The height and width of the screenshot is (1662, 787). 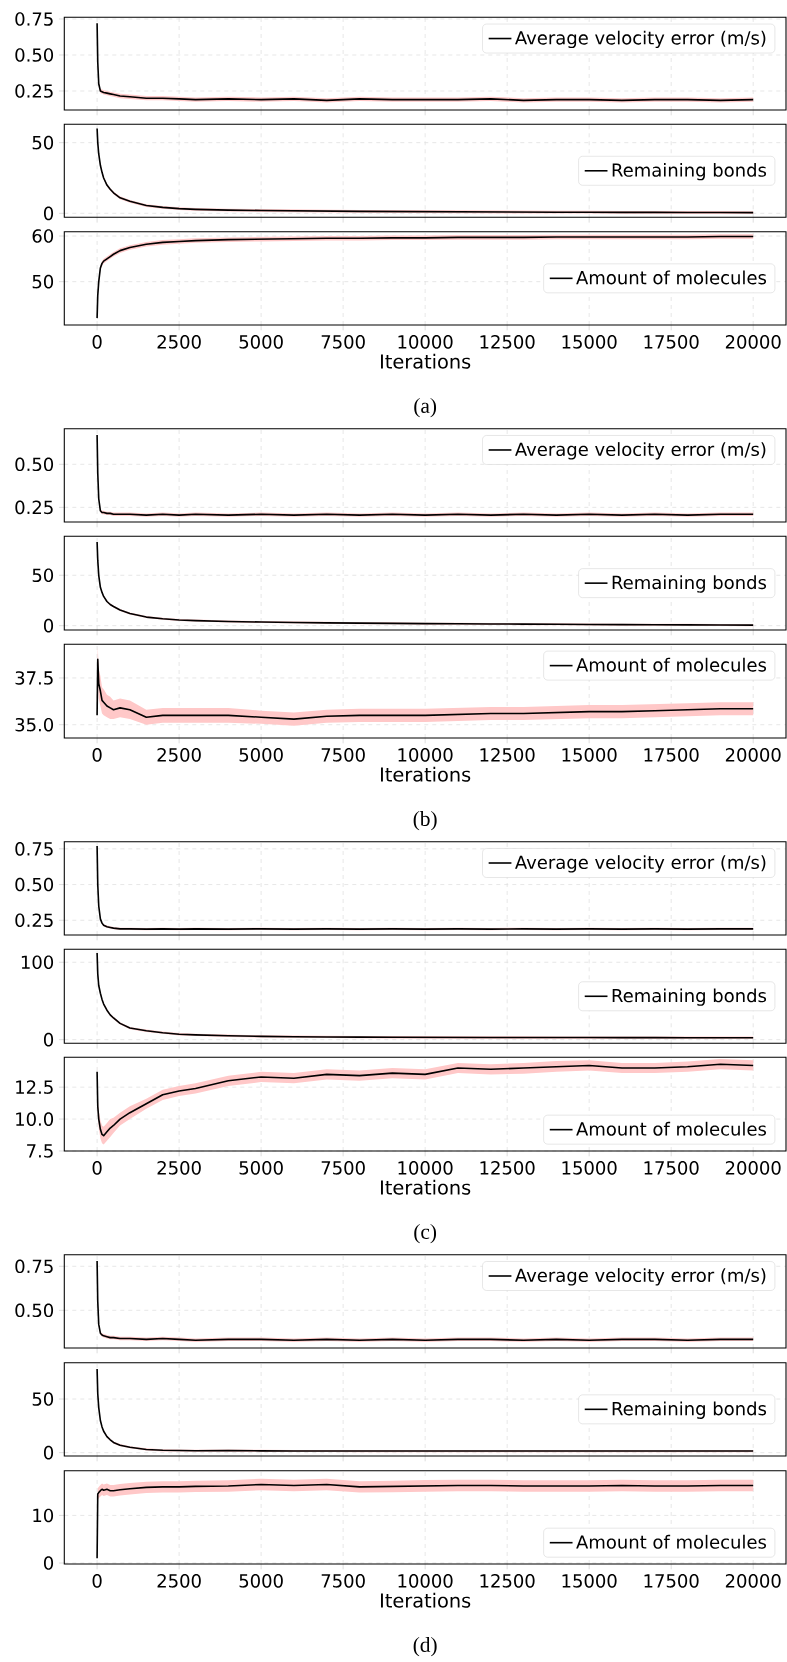 I want to click on text: (d), so click(x=425, y=1646).